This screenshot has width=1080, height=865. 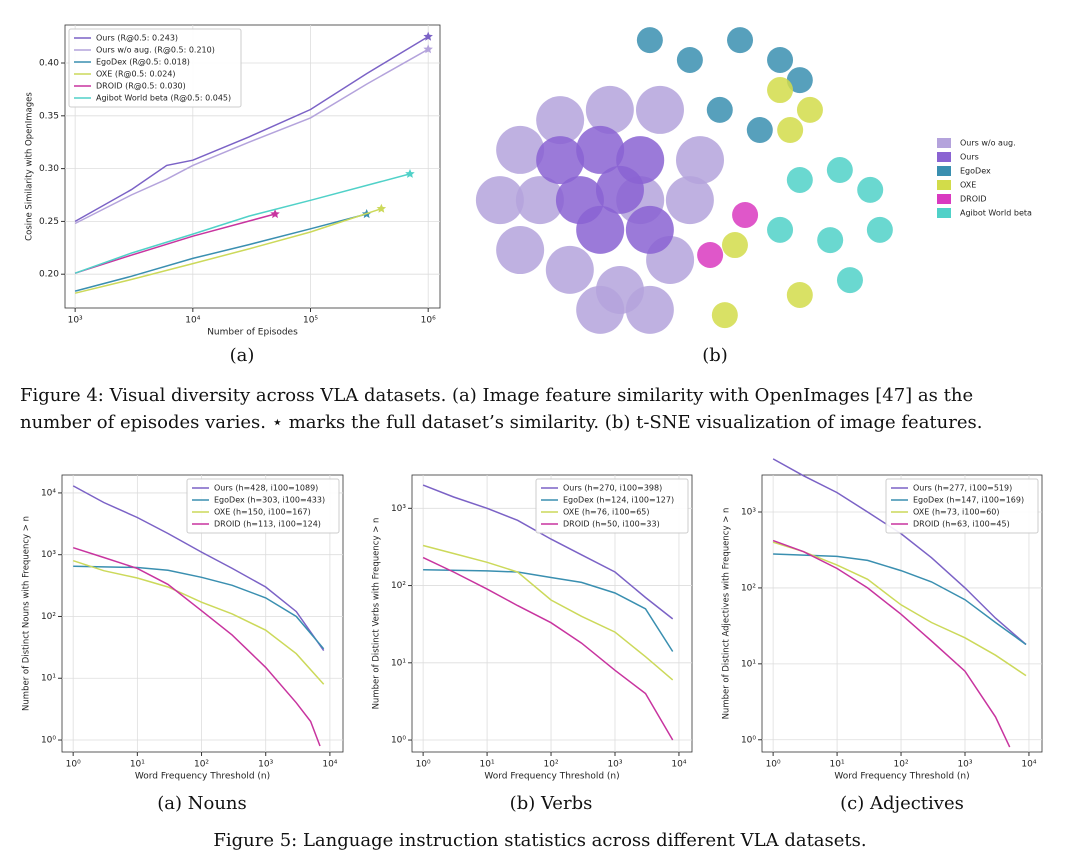 I want to click on y-axis-label: Cosine Similarity with OpenImages, so click(x=30, y=166).